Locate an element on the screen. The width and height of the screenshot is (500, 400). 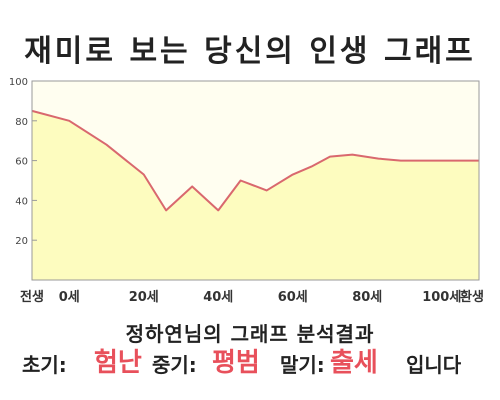
ending-text: 입니다 is located at coordinates (434, 365).